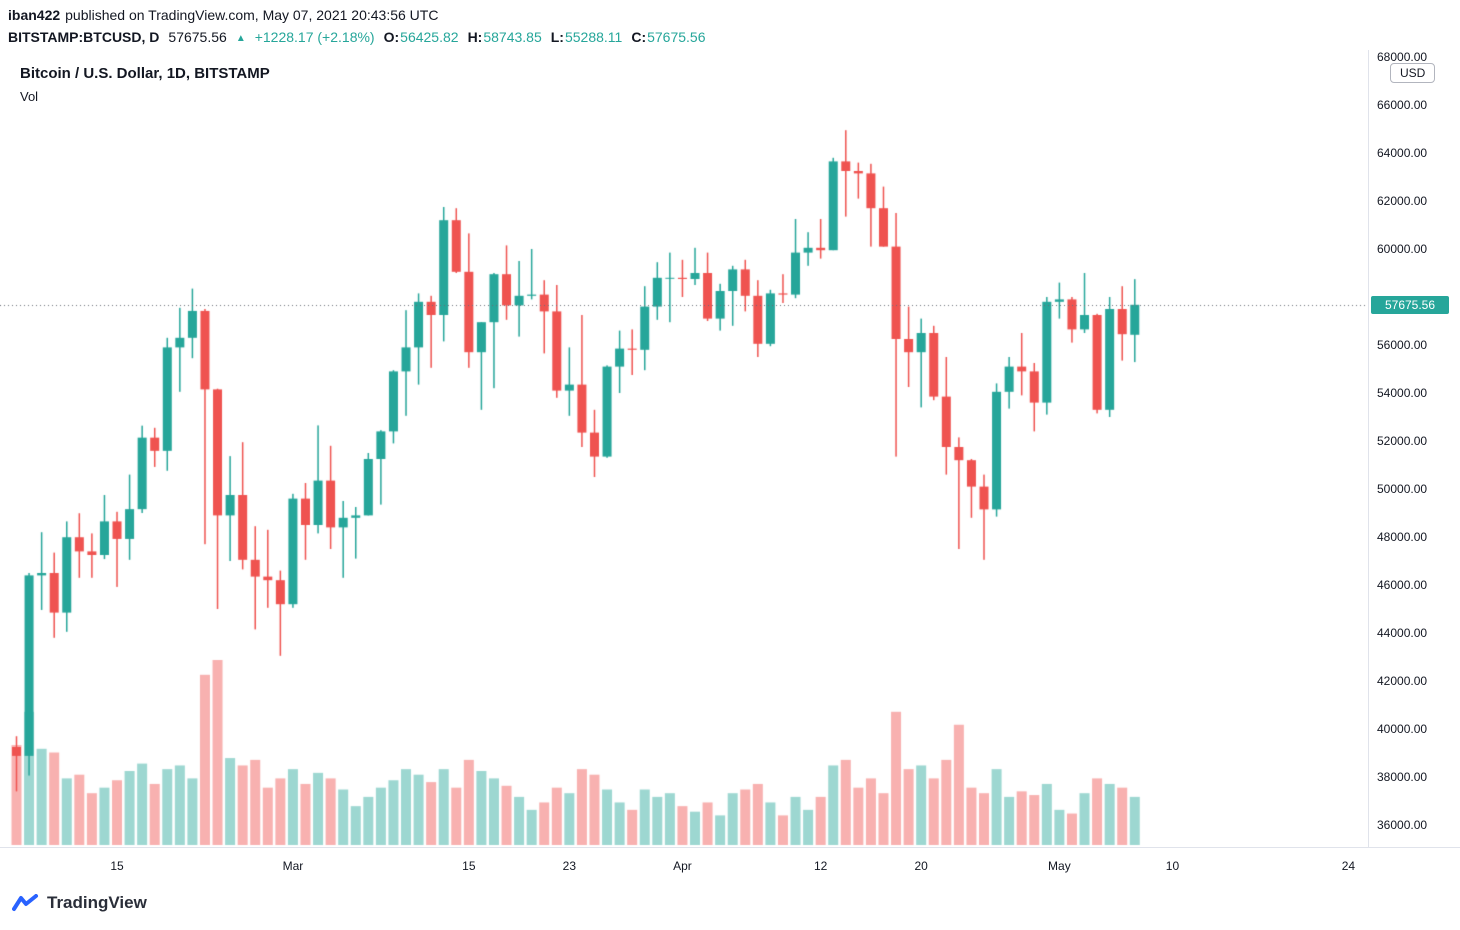 This screenshot has height=930, width=1460. I want to click on price-axis-label: 52000.00, so click(1402, 441).